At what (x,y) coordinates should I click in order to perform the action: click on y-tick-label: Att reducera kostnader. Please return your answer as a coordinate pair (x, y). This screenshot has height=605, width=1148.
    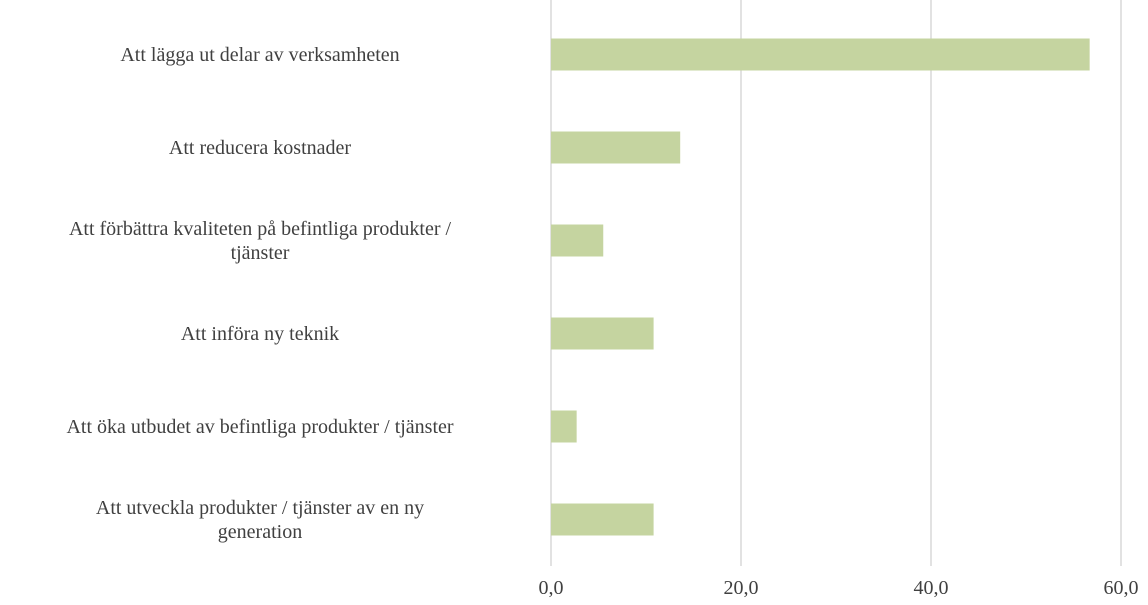
    Looking at the image, I should click on (260, 147).